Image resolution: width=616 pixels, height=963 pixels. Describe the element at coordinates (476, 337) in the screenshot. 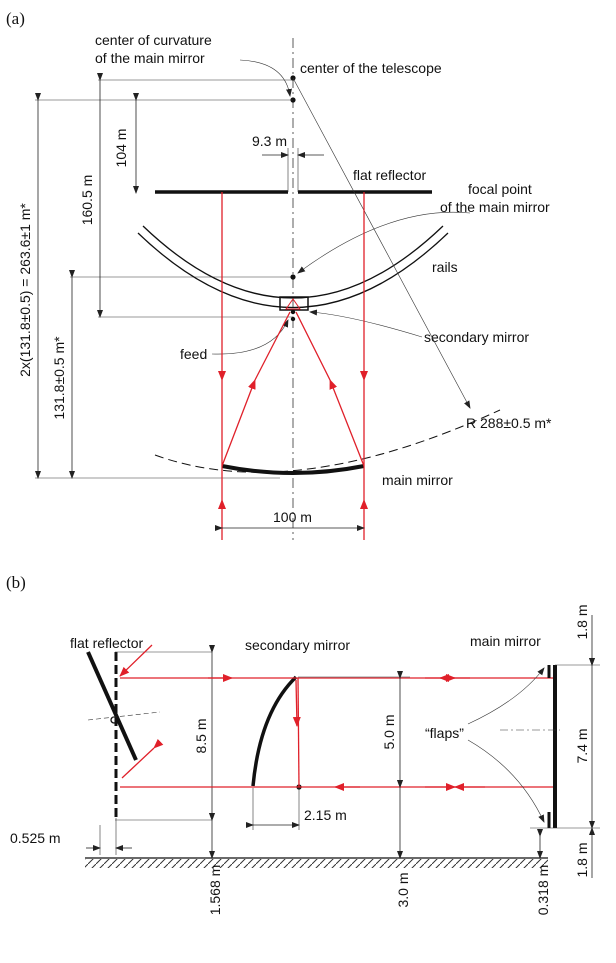

I see `secondary-mirror-label: secondary mirror` at that location.